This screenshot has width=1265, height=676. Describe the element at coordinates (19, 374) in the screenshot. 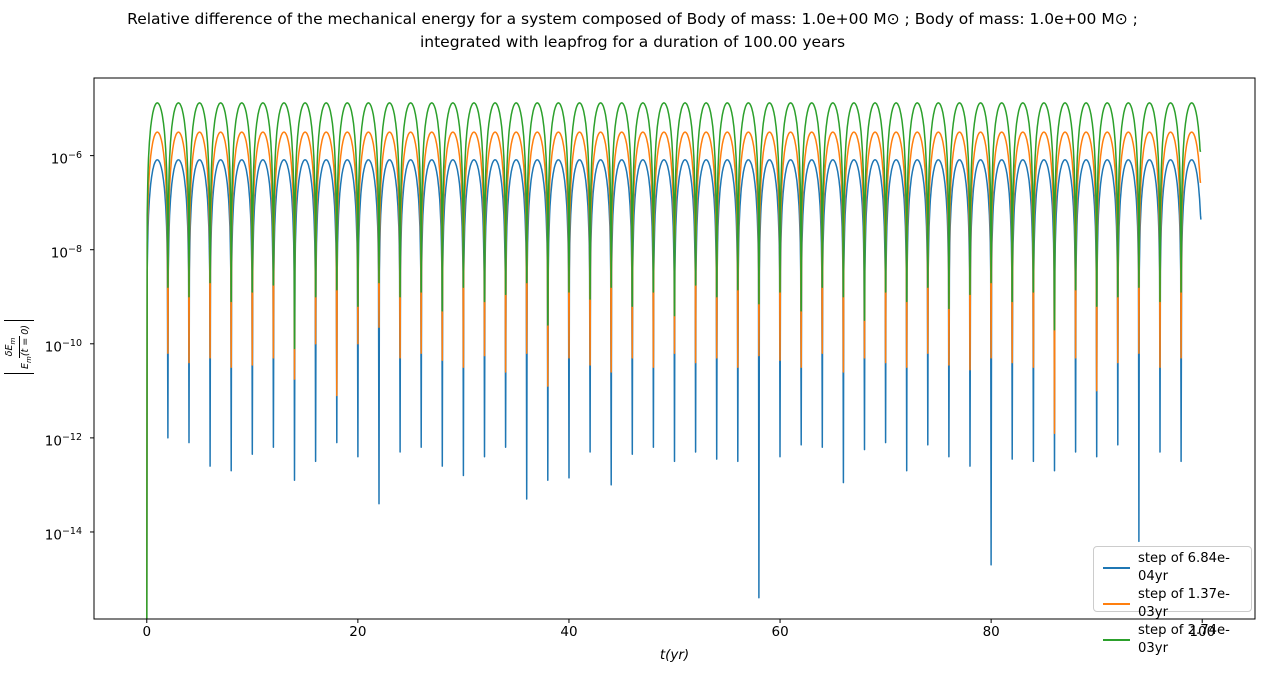

I see `abs-bar-left` at that location.